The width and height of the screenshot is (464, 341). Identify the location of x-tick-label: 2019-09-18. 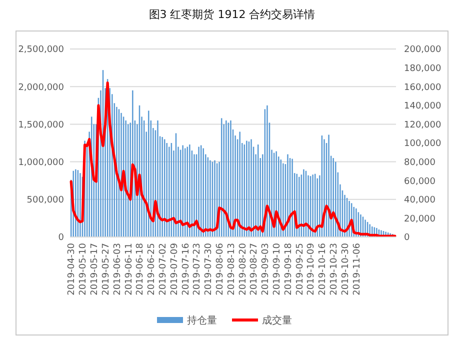
(289, 269).